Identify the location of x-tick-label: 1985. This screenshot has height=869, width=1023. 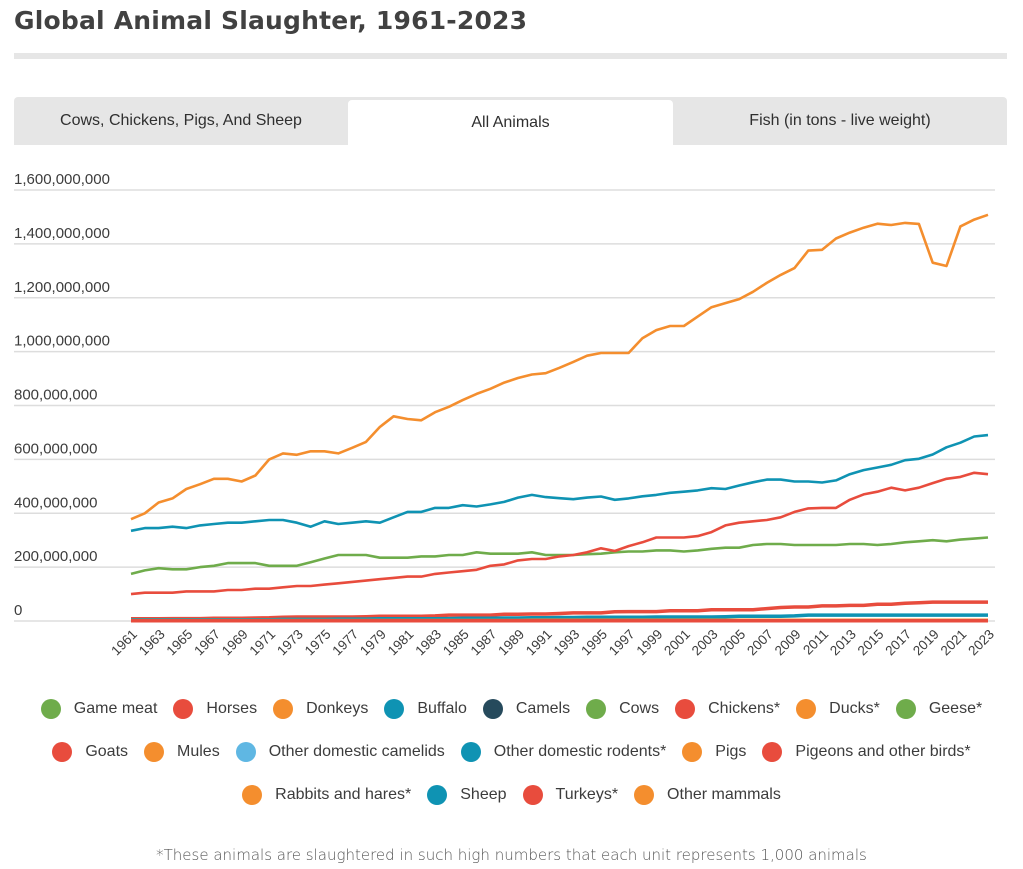
(456, 643).